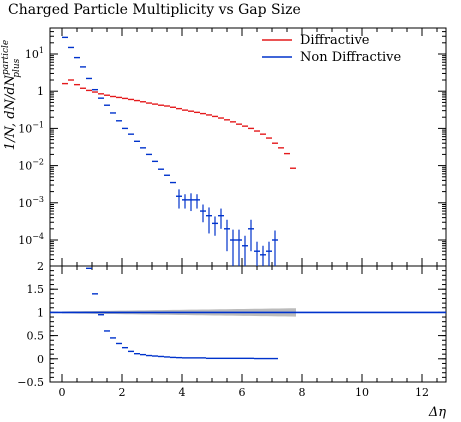  What do you see at coordinates (31, 202) in the screenshot?
I see `y-tick-label: 10⁻³` at bounding box center [31, 202].